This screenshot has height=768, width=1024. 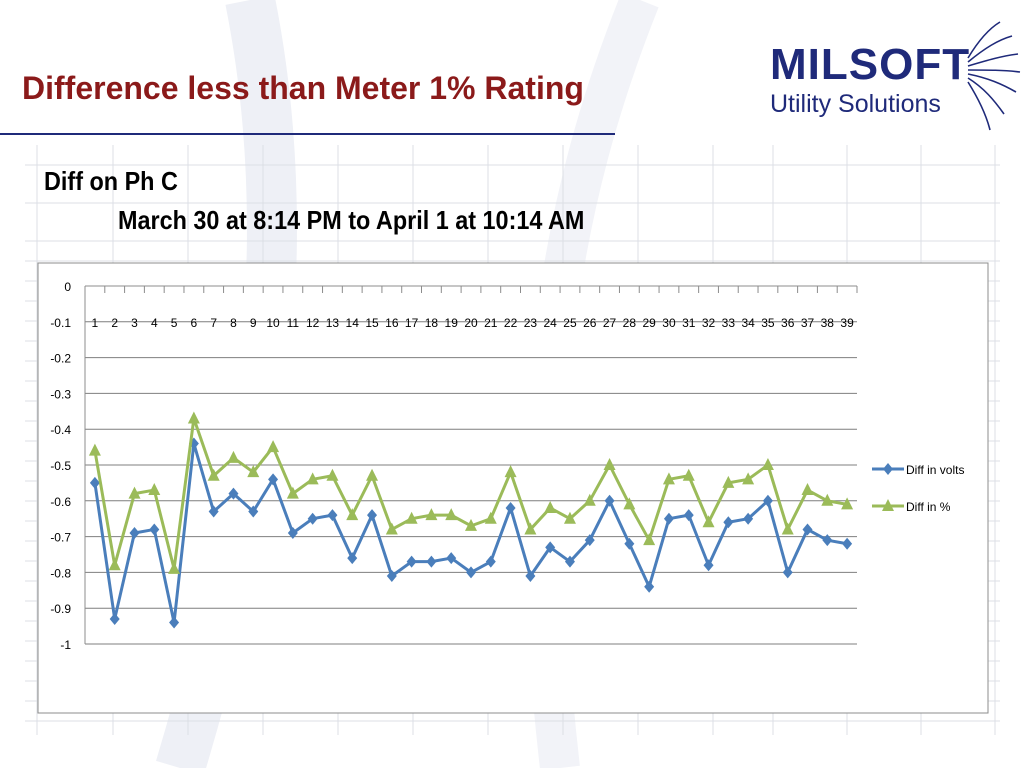 I want to click on x-tick-label: 23, so click(x=531, y=323).